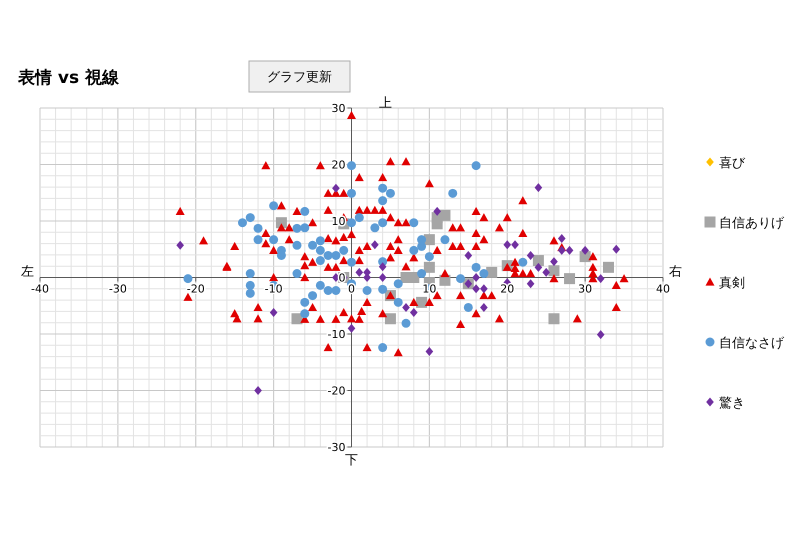  Describe the element at coordinates (339, 221) in the screenshot. I see `y-tick-label: 10` at that location.